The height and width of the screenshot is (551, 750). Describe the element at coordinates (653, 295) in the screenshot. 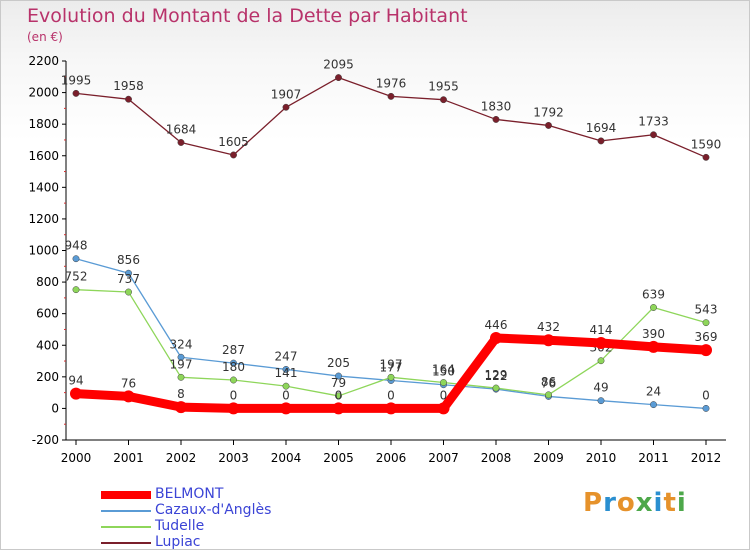

I see `data-label-tudelle: 639` at that location.